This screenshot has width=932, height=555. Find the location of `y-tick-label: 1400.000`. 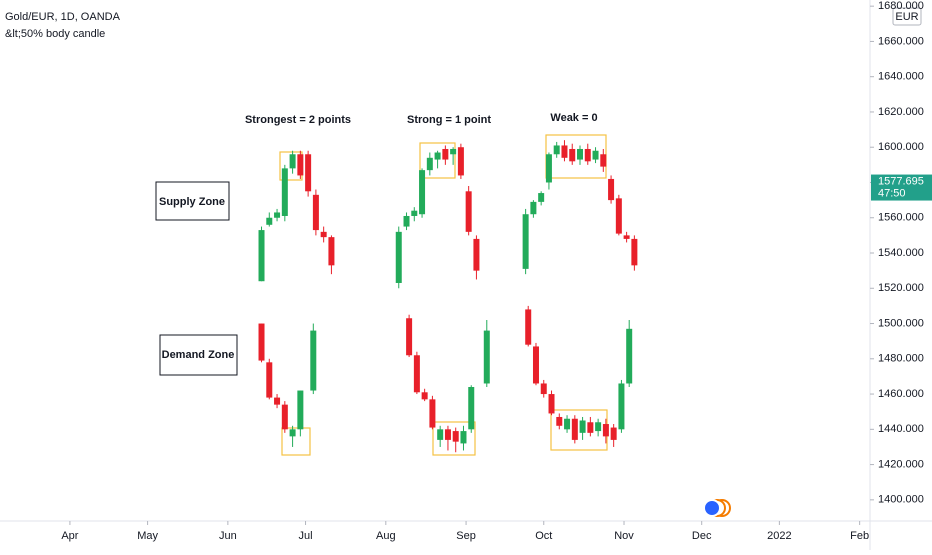

y-tick-label: 1400.000 is located at coordinates (901, 500).